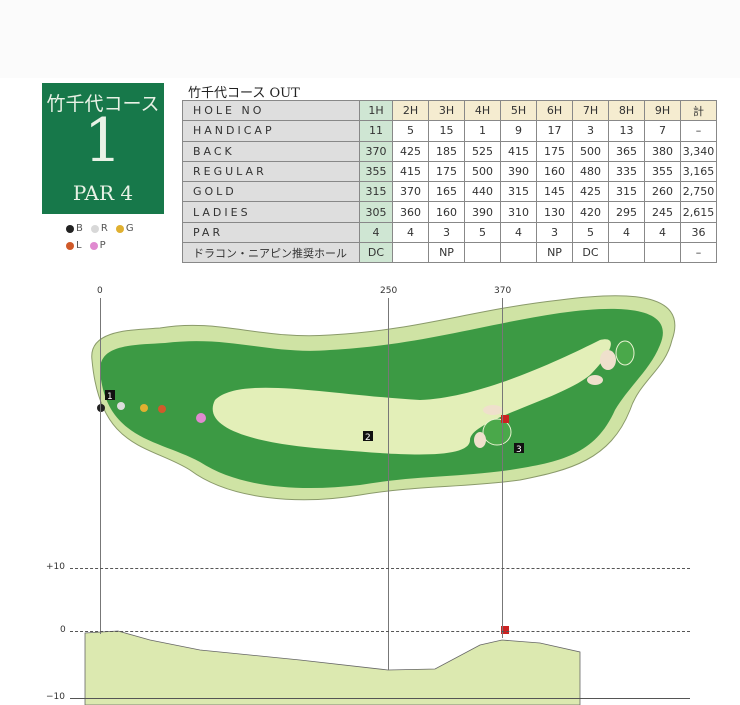  I want to click on score-cell: 15, so click(446, 131).